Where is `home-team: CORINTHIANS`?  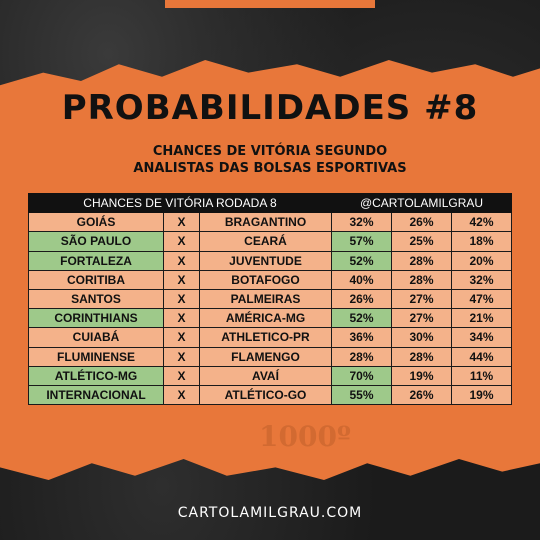
home-team: CORINTHIANS is located at coordinates (96, 318).